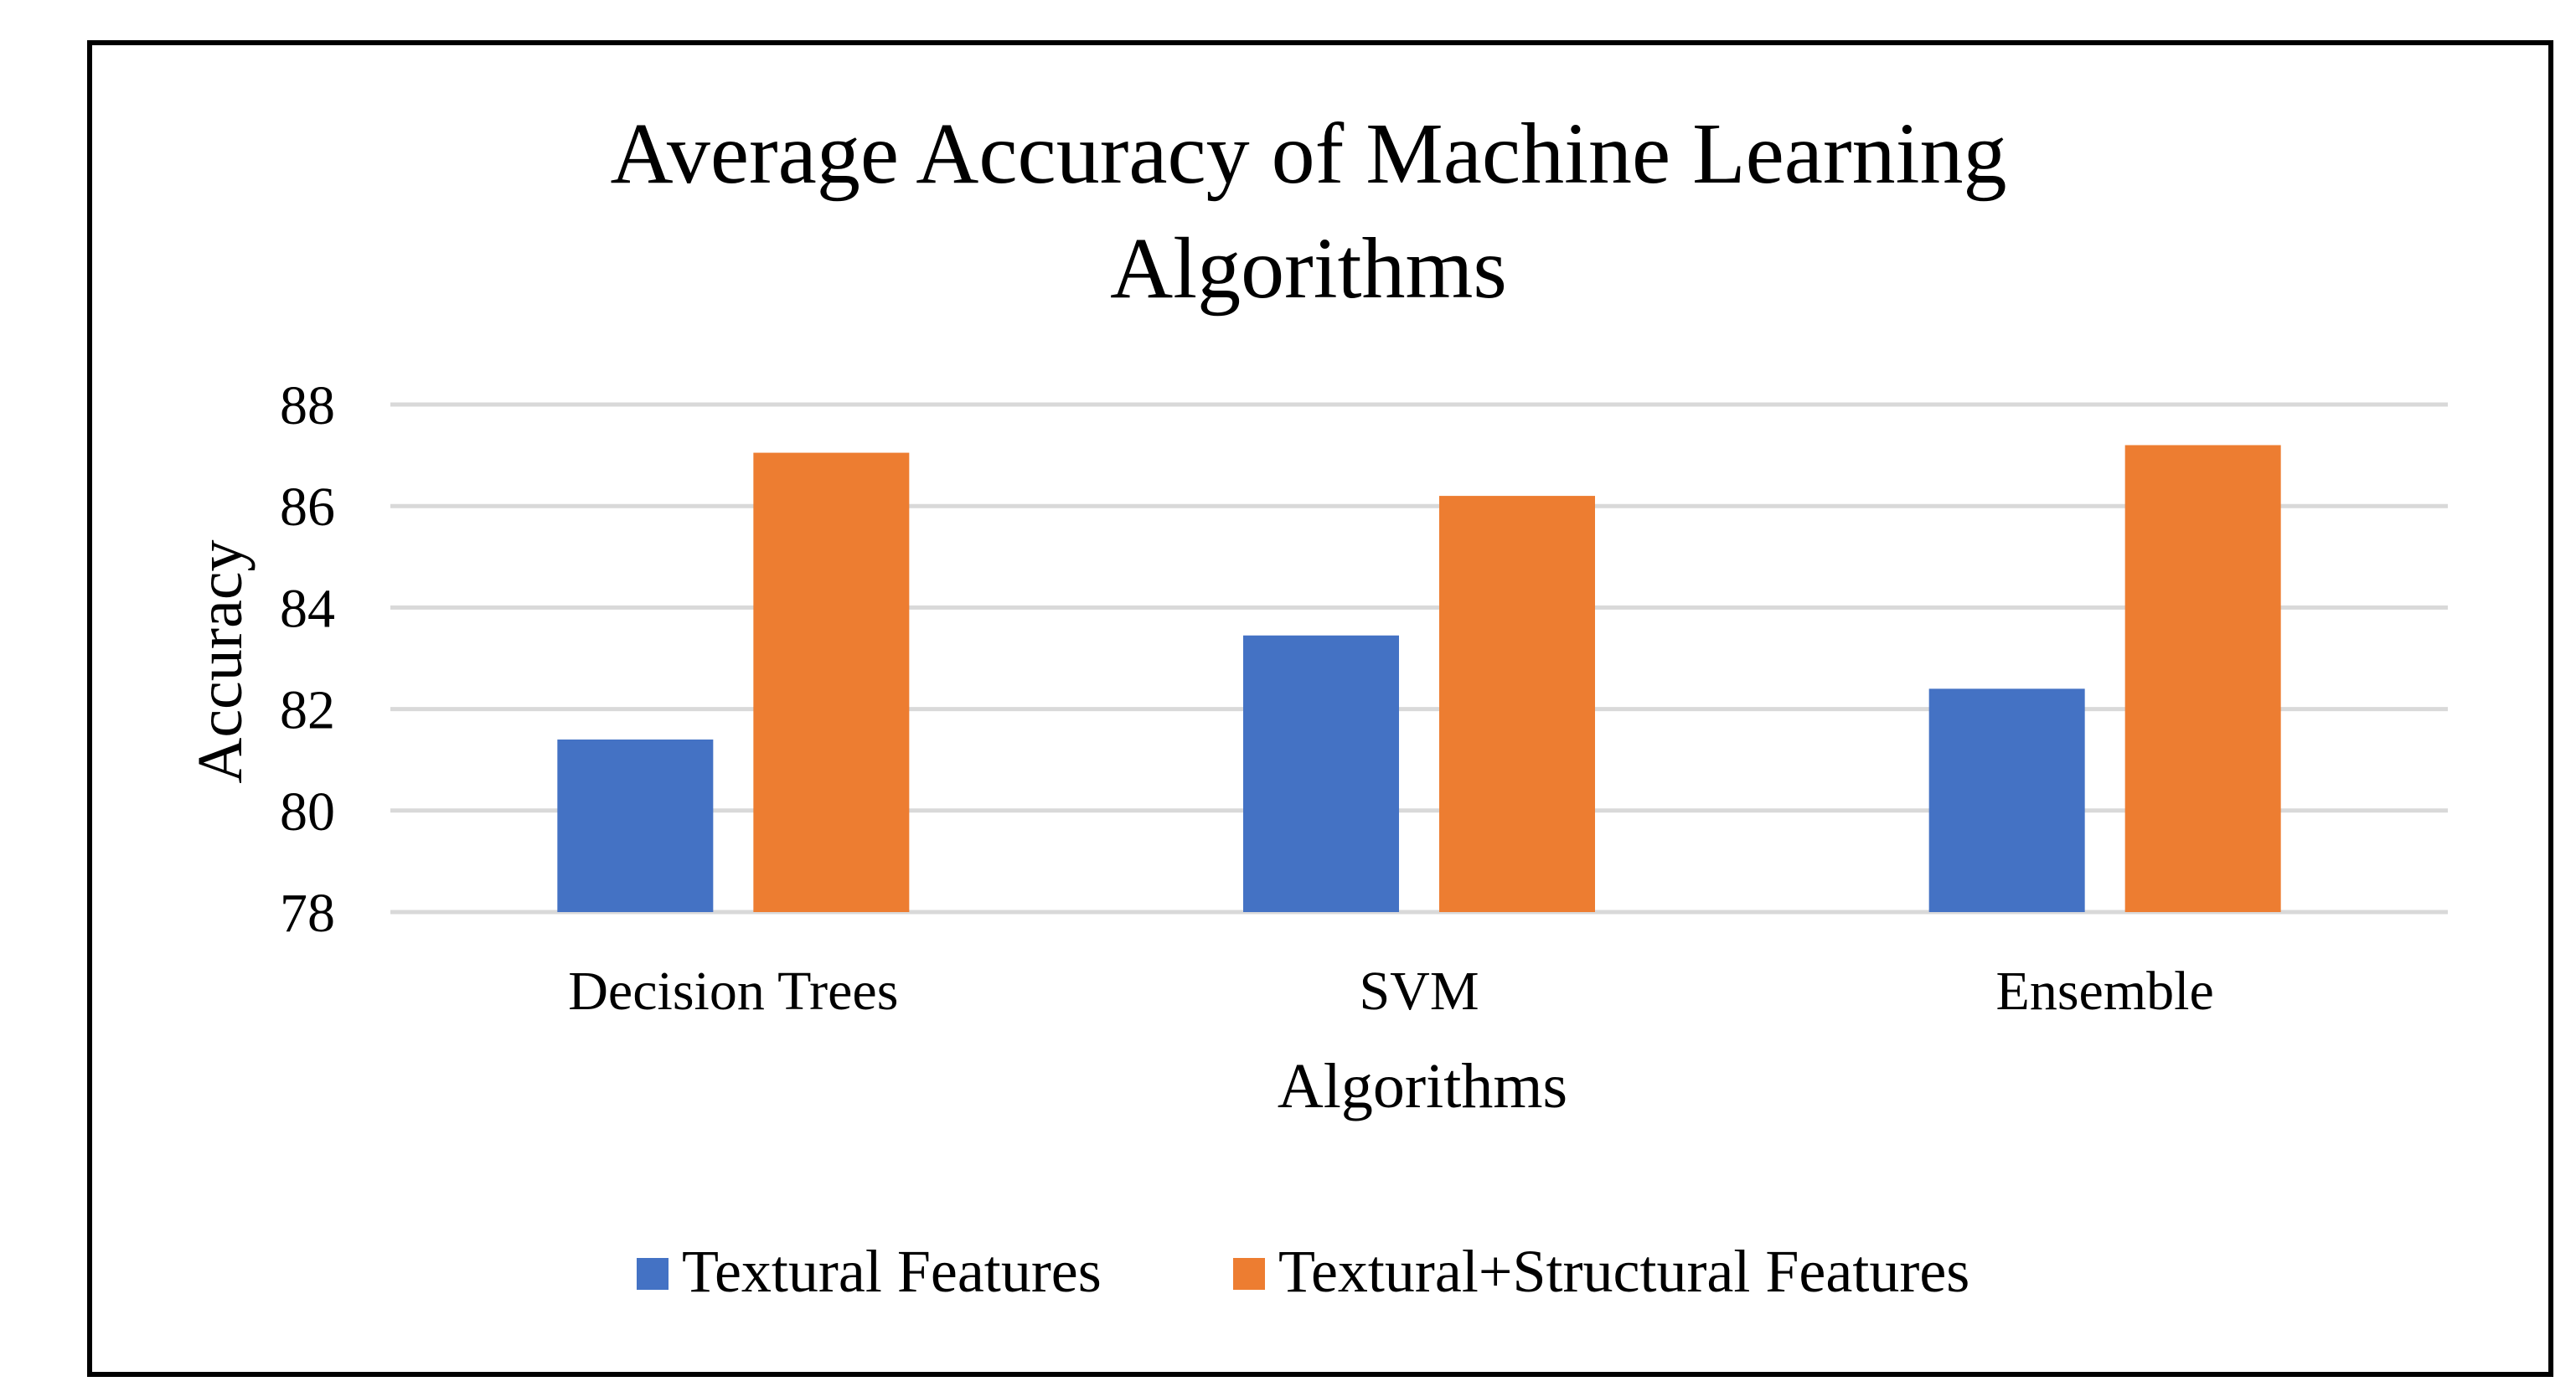 This screenshot has height=1397, width=2576. What do you see at coordinates (307, 608) in the screenshot?
I see `y-tick-label: 84` at bounding box center [307, 608].